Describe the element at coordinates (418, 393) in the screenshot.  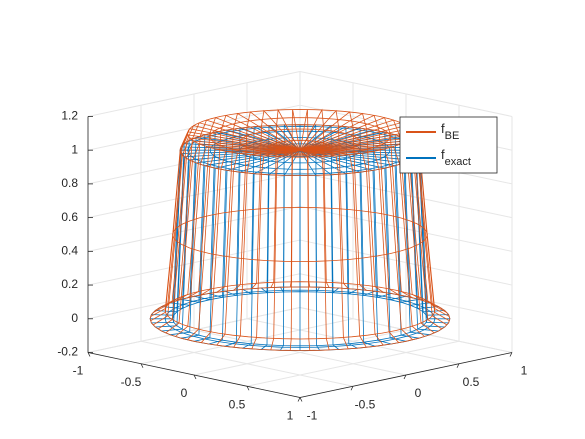
I see `y-tick-label: 0` at that location.